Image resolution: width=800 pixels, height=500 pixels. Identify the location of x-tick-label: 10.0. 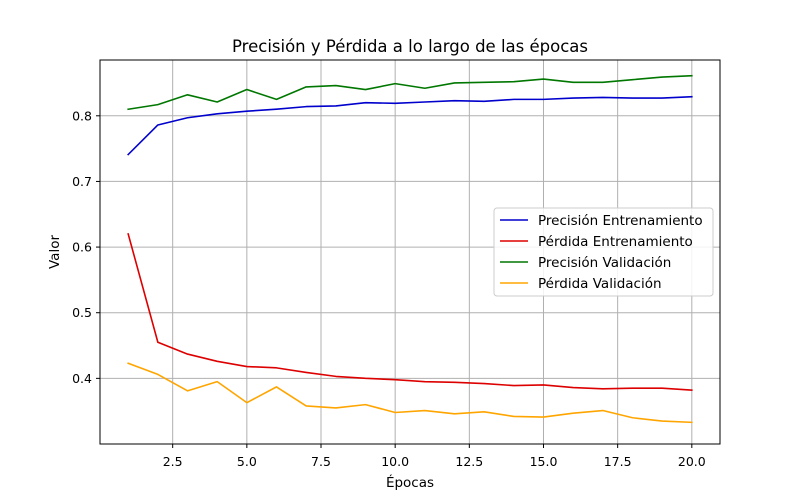
(395, 461).